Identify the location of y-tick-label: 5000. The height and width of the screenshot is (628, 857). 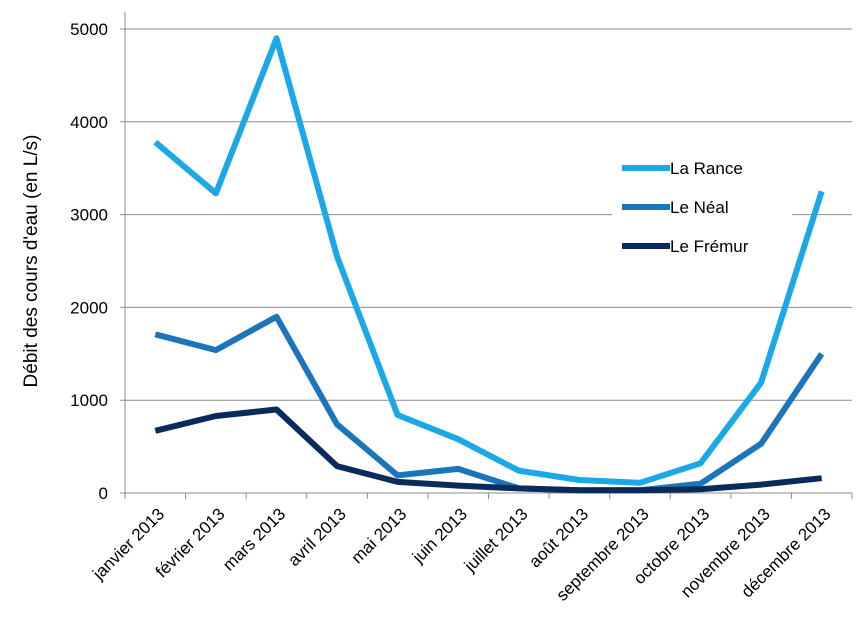
(89, 29).